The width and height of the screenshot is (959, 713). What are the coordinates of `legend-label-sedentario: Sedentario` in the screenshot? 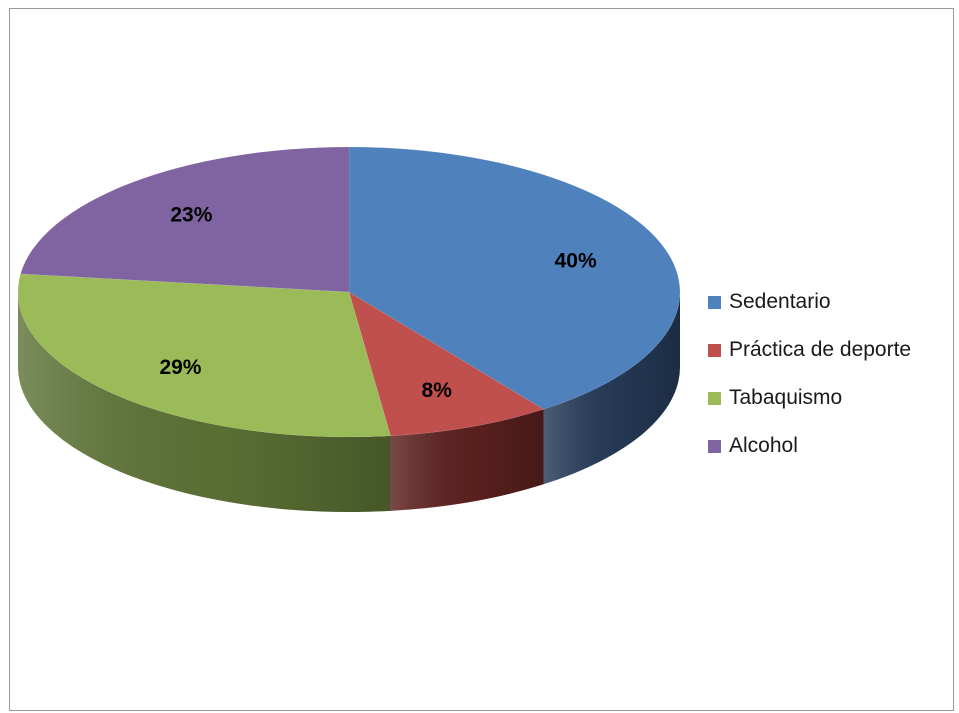 It's located at (780, 301).